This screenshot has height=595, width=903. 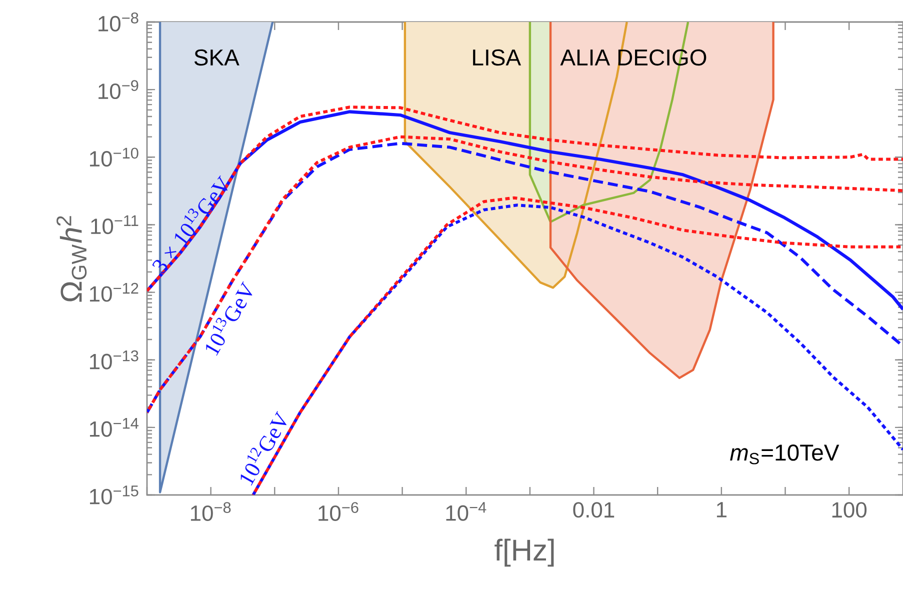 What do you see at coordinates (849, 510) in the screenshot?
I see `x-tick-label: 100` at bounding box center [849, 510].